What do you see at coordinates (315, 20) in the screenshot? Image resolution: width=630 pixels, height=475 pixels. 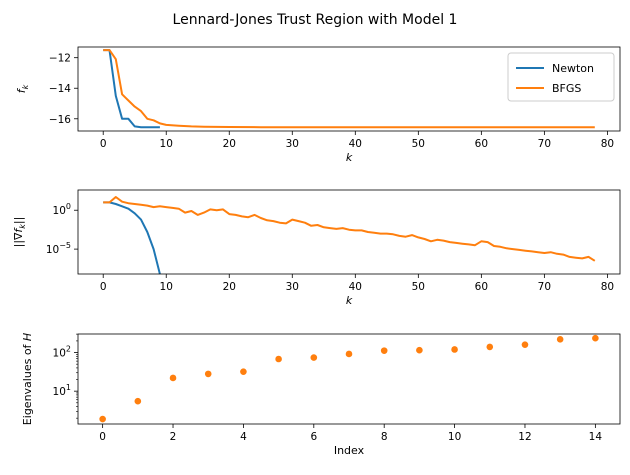 I see `figure-title: Lennard-Jones Trust Region with Model 1` at bounding box center [315, 20].